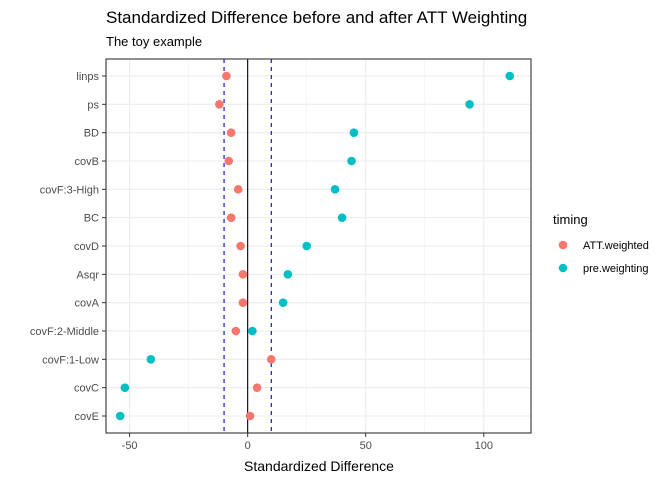 This screenshot has width=672, height=480. What do you see at coordinates (87, 304) in the screenshot?
I see `y-tick-label: covA` at bounding box center [87, 304].